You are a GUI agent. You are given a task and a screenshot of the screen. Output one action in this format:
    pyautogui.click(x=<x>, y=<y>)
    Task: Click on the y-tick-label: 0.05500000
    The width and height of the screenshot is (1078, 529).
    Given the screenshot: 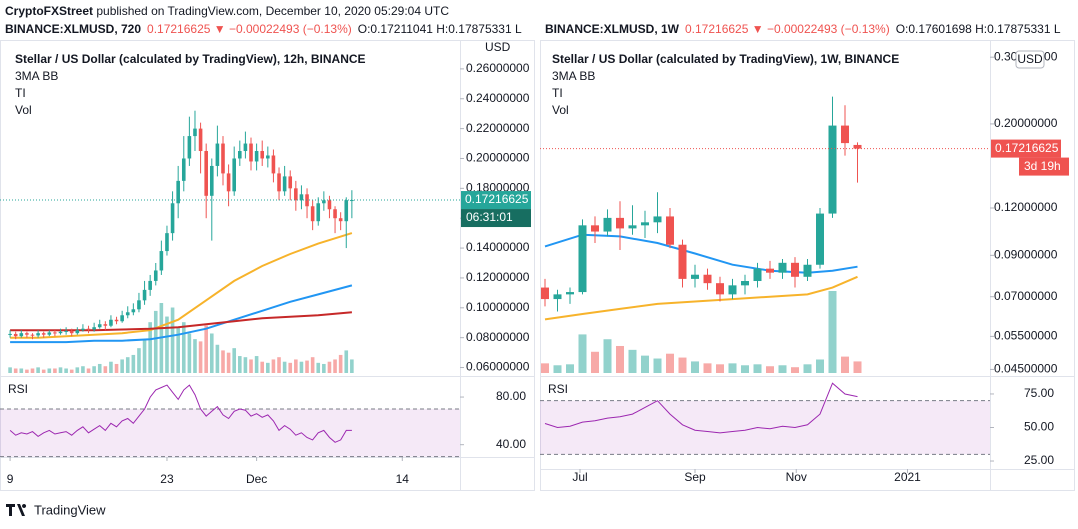 What is the action you would take?
    pyautogui.click(x=1026, y=336)
    